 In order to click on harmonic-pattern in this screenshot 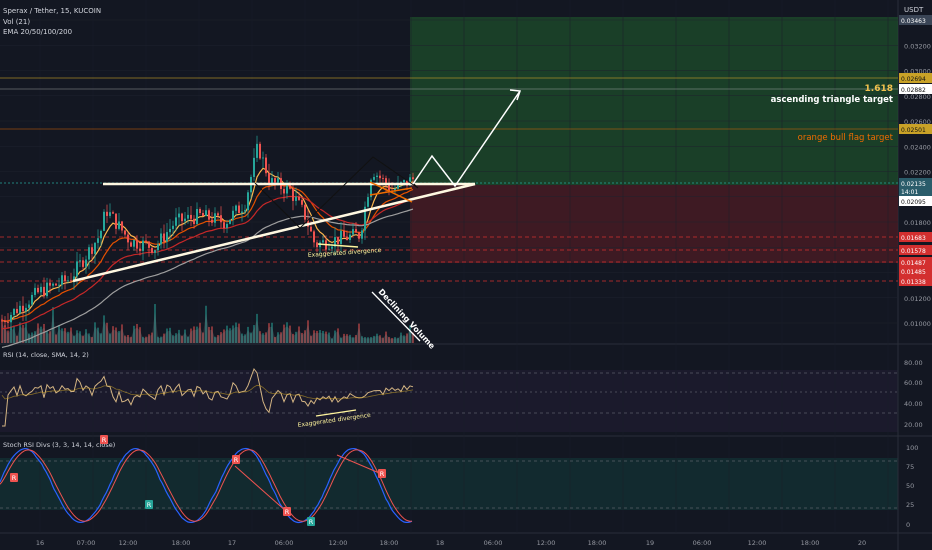, I will do `click(336, 192)`.